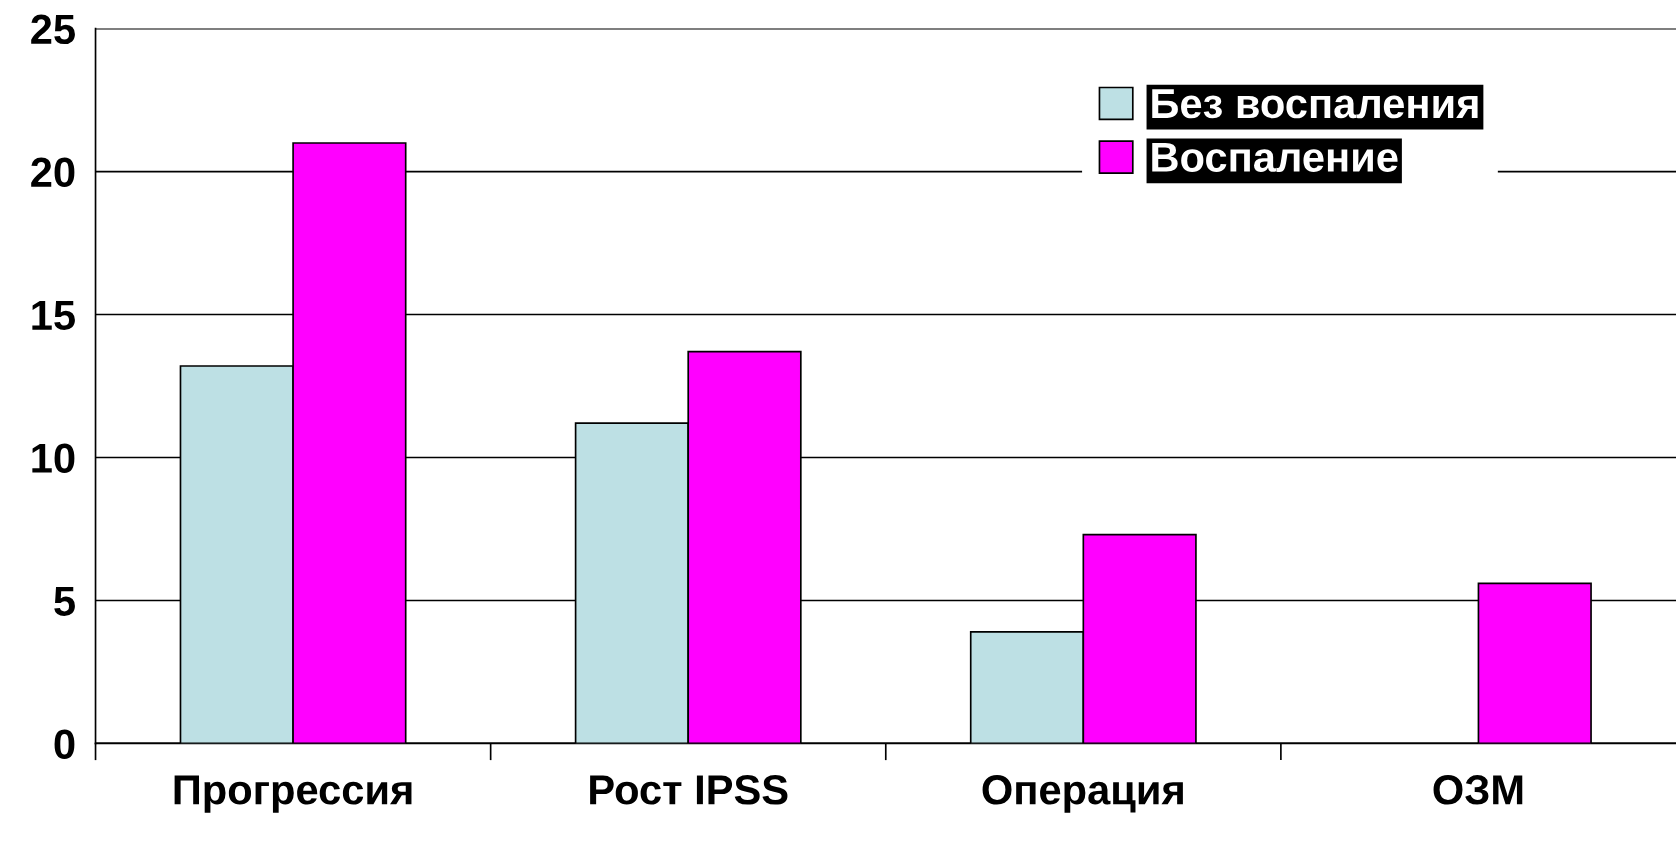 This screenshot has width=1676, height=841. I want to click on y-tick-label: 0, so click(64, 744).